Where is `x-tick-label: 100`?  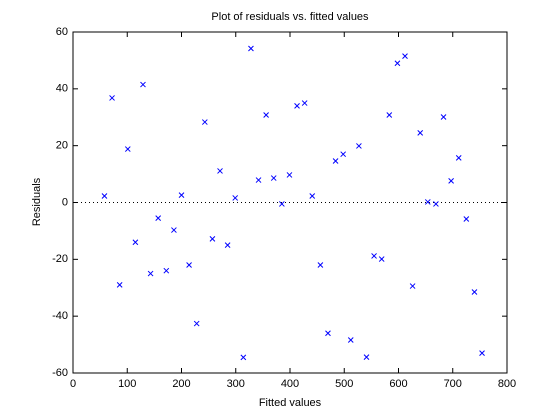
x-tick-label: 100 is located at coordinates (127, 384).